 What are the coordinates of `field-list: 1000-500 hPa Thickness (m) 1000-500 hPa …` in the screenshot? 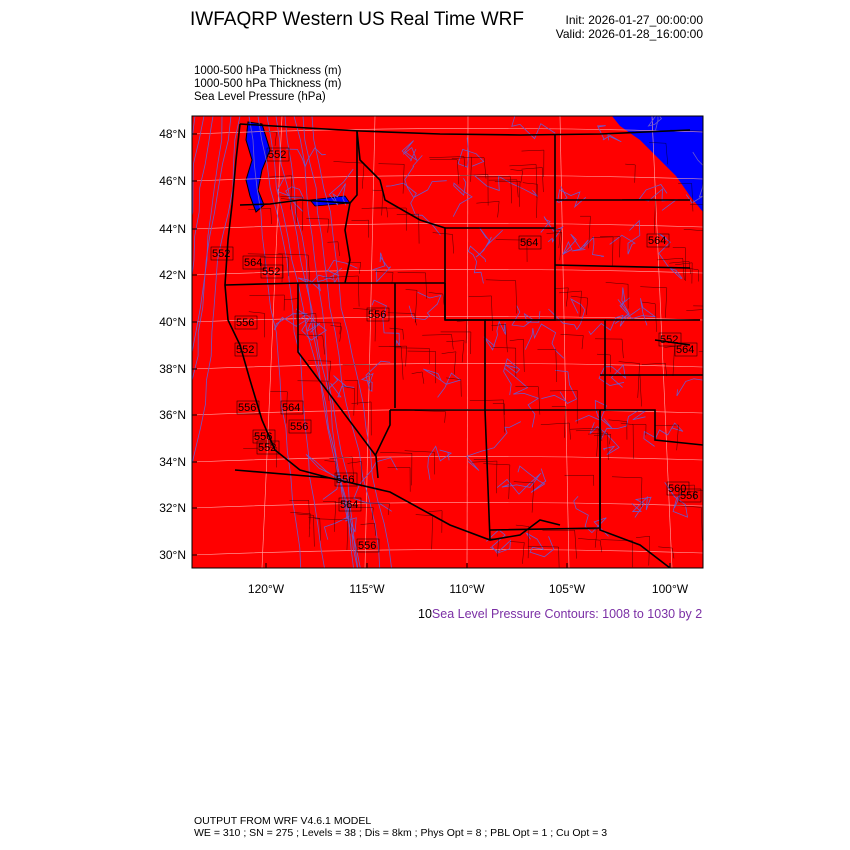 It's located at (267, 84).